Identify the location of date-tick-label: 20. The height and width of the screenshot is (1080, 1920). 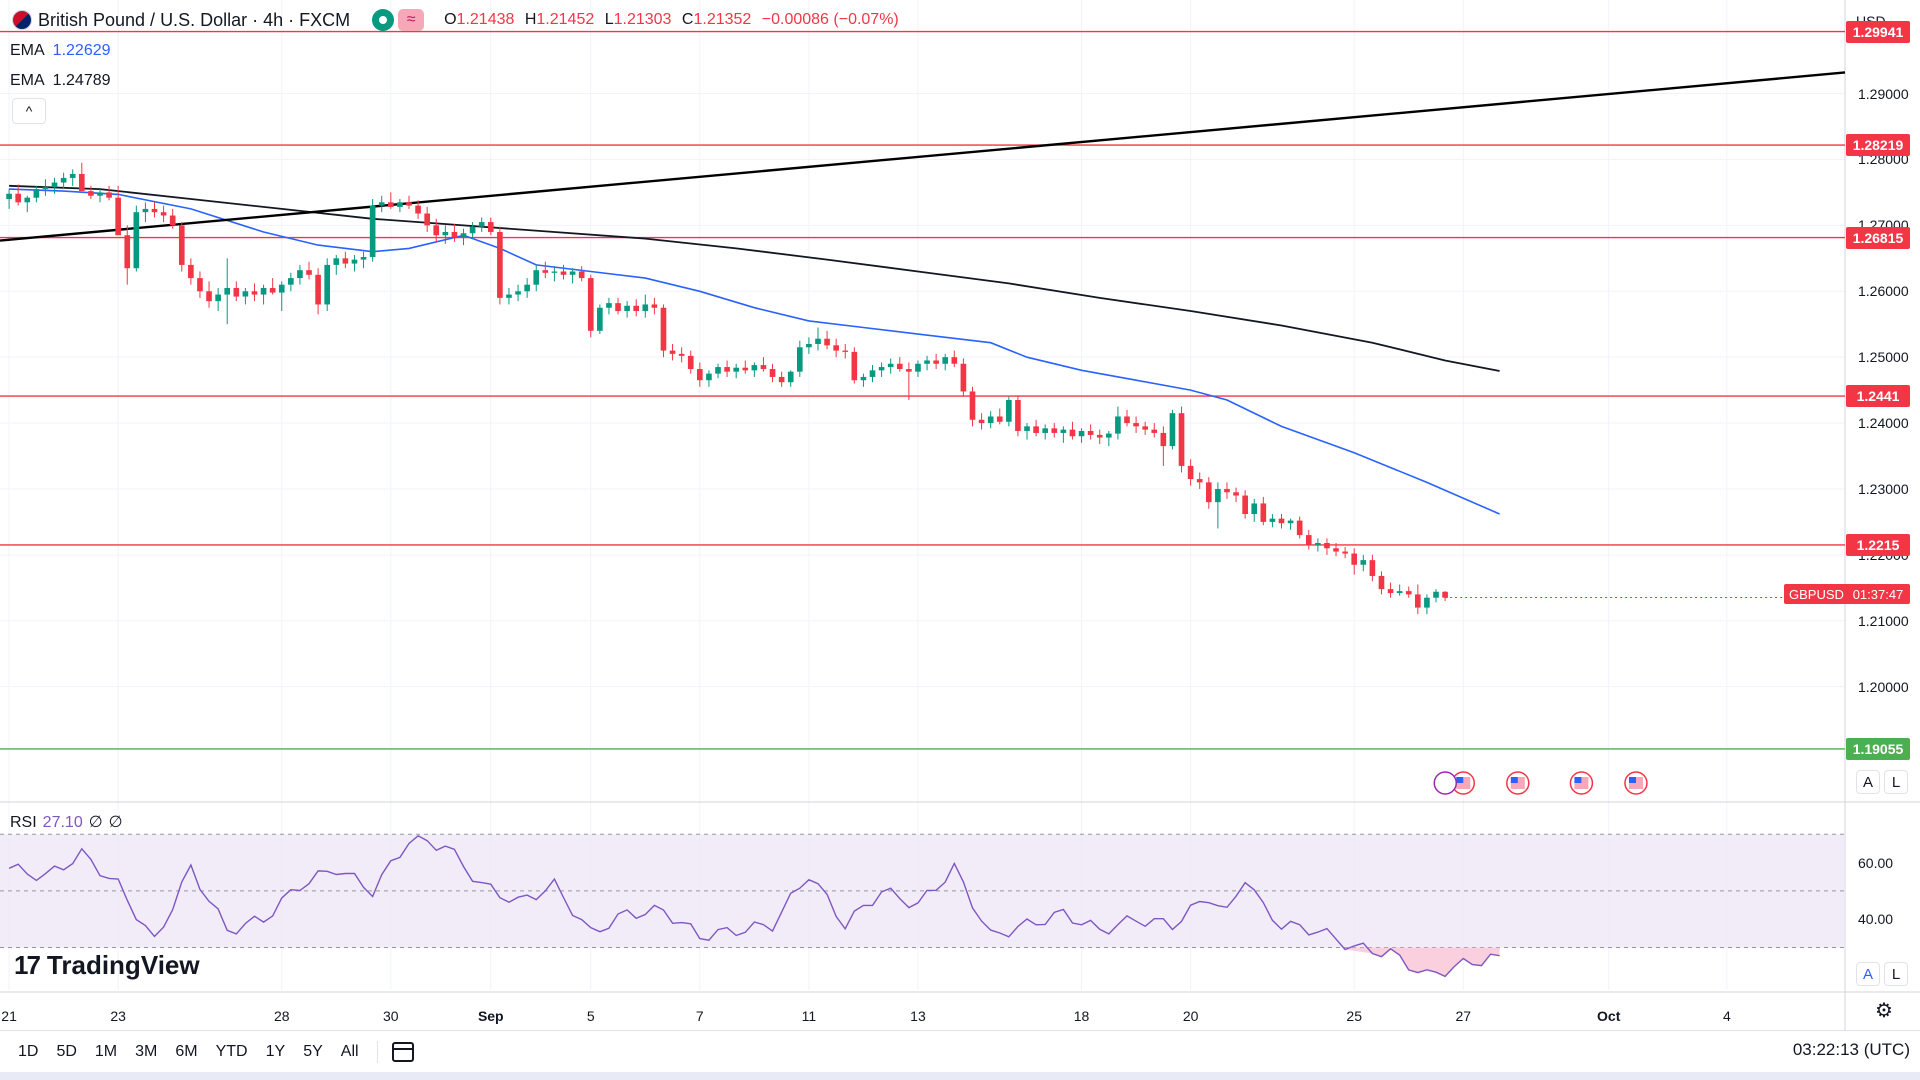
(1190, 1016).